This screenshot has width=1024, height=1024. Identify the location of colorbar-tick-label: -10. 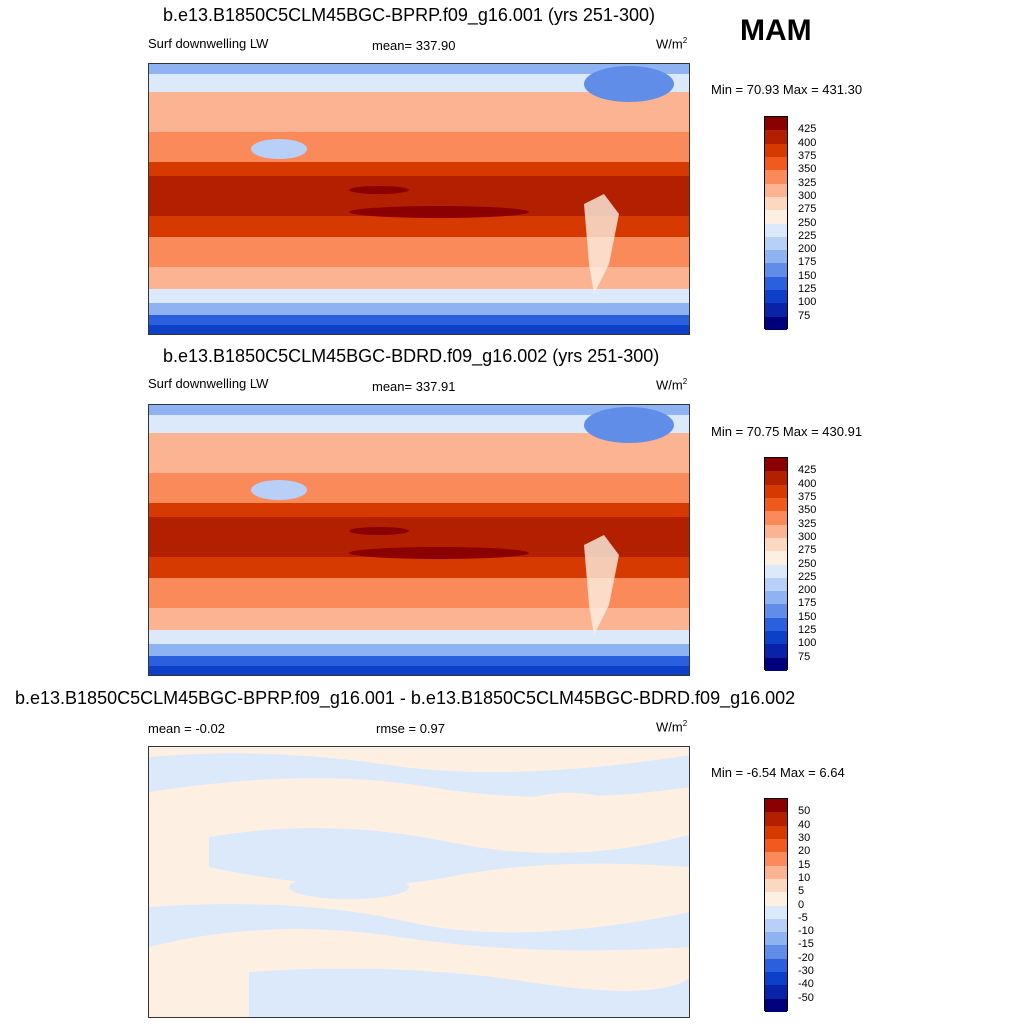
(806, 931).